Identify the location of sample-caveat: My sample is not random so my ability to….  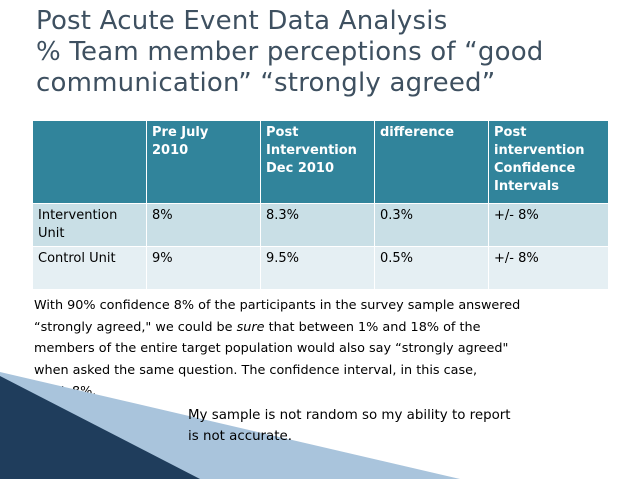
(398, 426).